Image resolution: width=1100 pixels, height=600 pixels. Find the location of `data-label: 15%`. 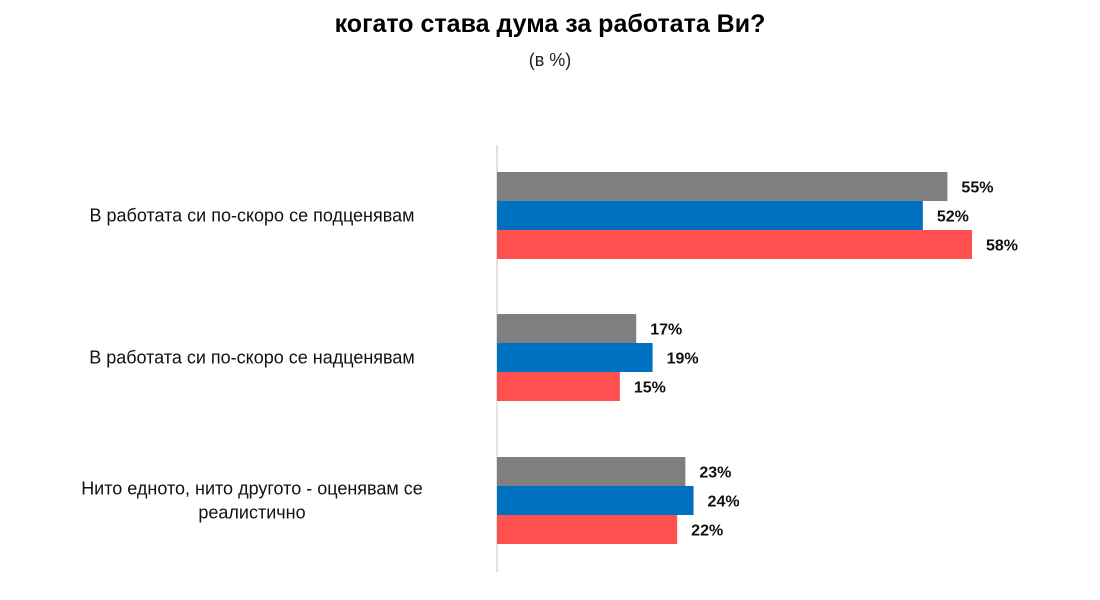

data-label: 15% is located at coordinates (650, 388).